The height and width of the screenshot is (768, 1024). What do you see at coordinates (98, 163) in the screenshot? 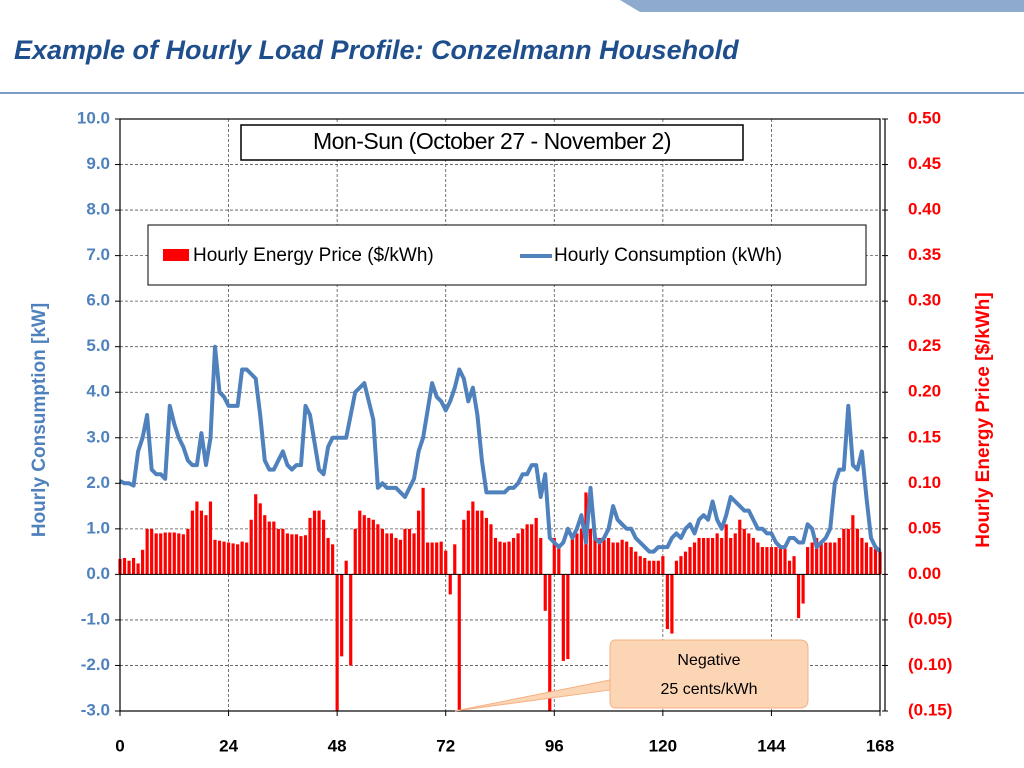
I see `y-tick-label: 9.0` at bounding box center [98, 163].